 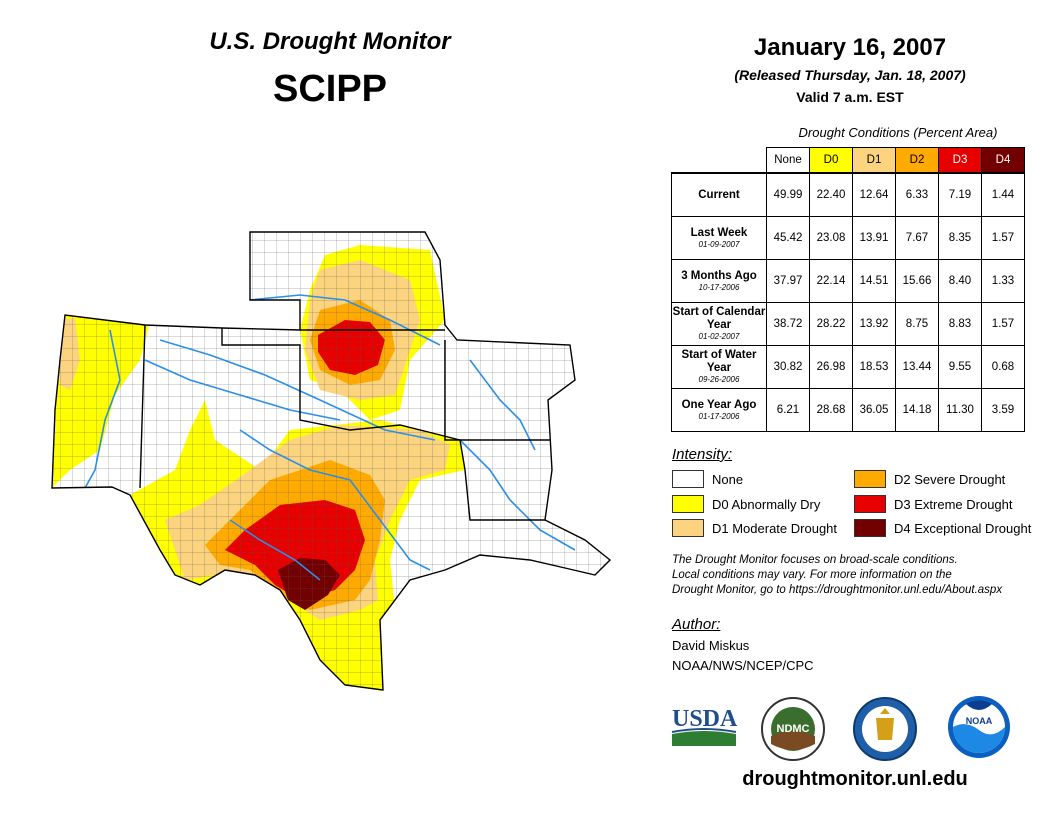 What do you see at coordinates (874, 281) in the screenshot?
I see `table-cell: 14.51` at bounding box center [874, 281].